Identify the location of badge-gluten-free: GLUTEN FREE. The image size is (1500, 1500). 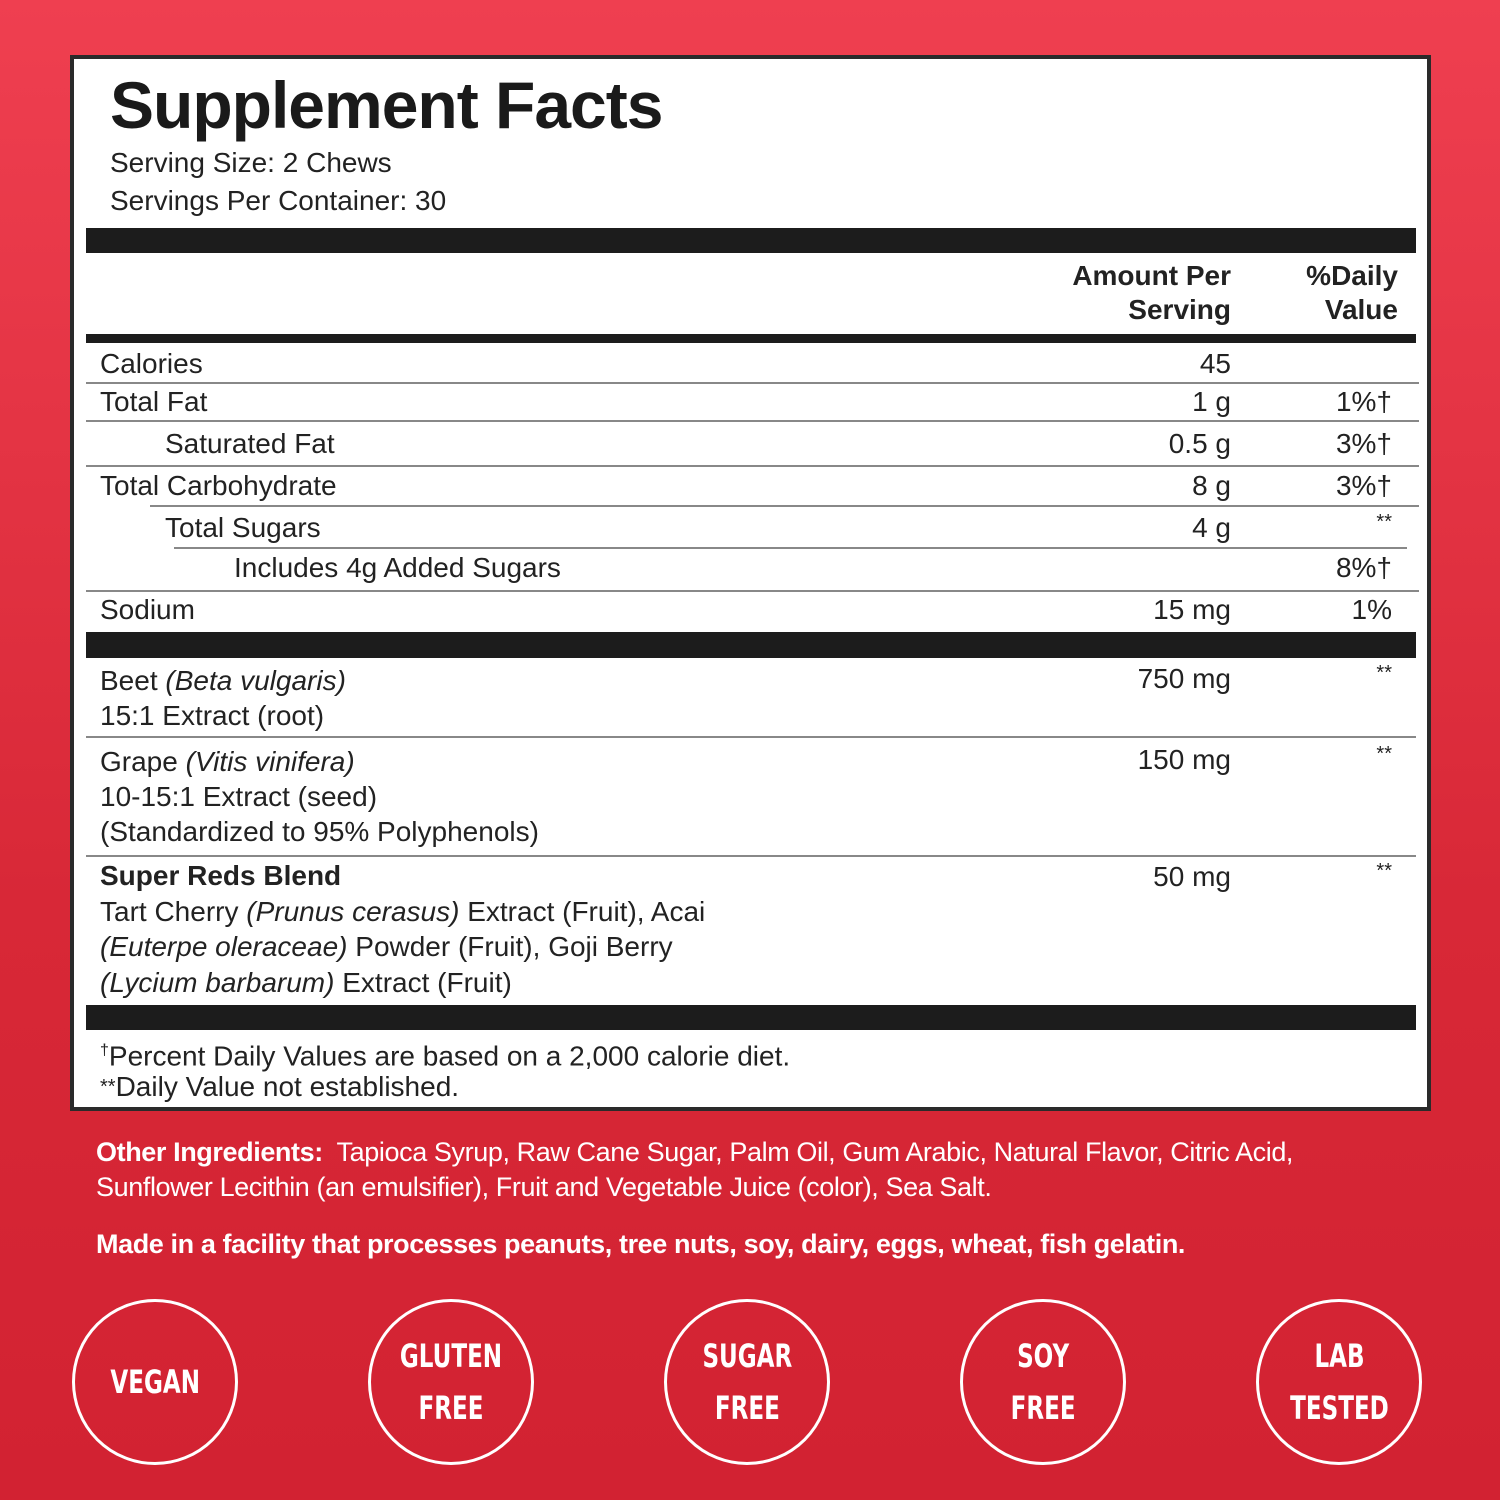
(451, 1382).